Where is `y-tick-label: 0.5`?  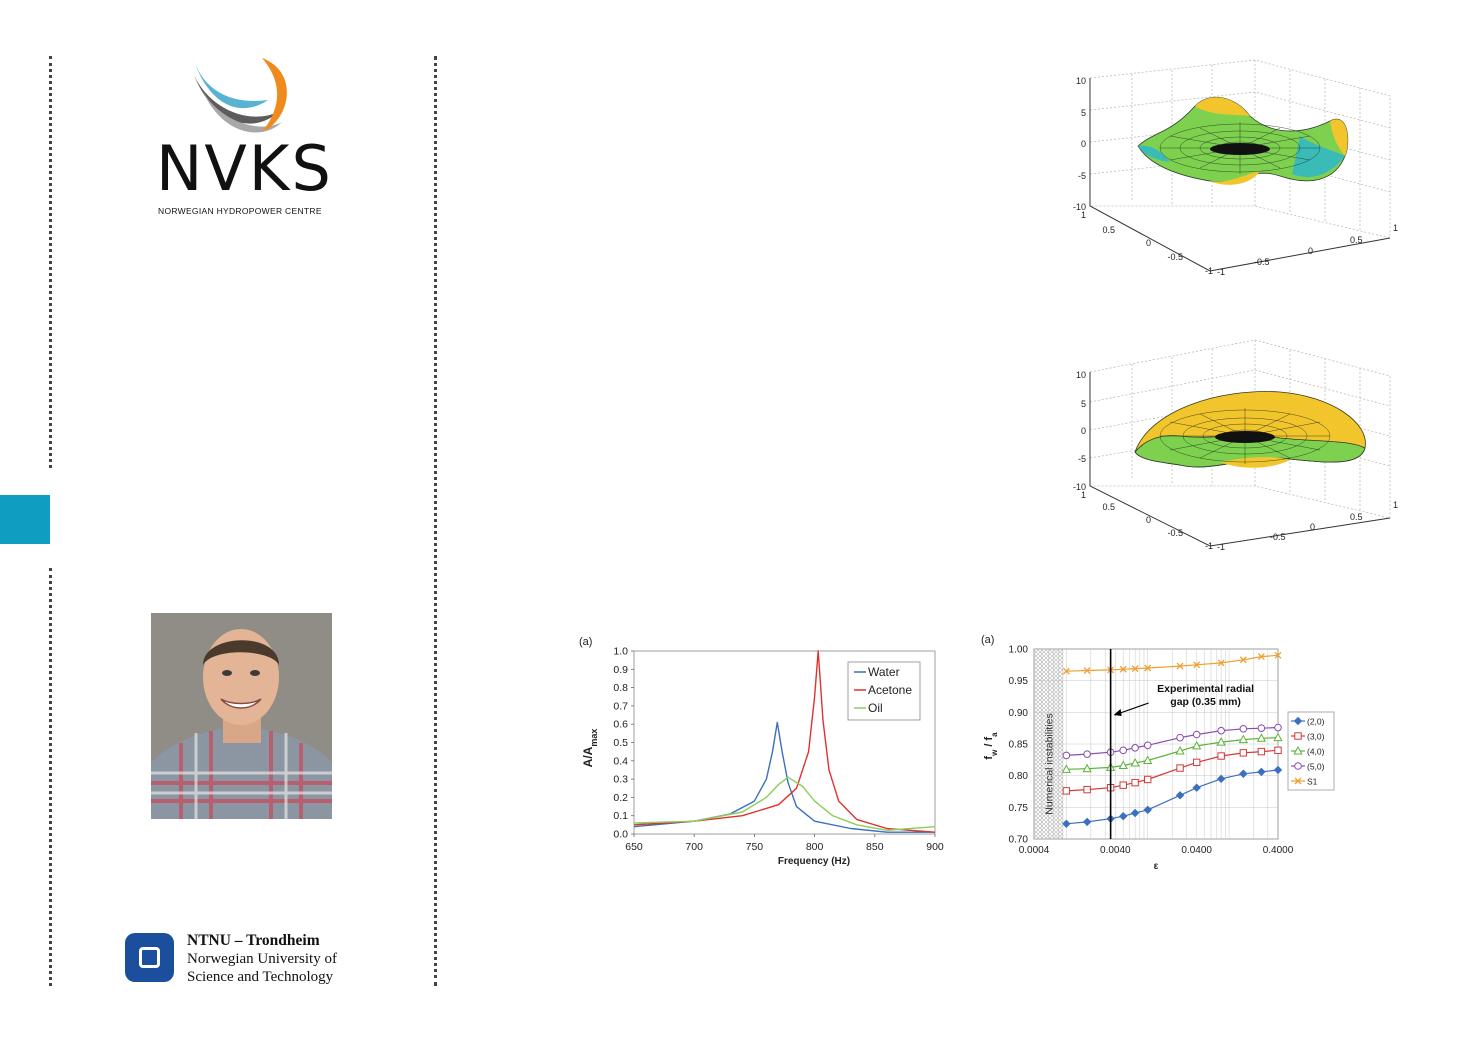
y-tick-label: 0.5 is located at coordinates (620, 743).